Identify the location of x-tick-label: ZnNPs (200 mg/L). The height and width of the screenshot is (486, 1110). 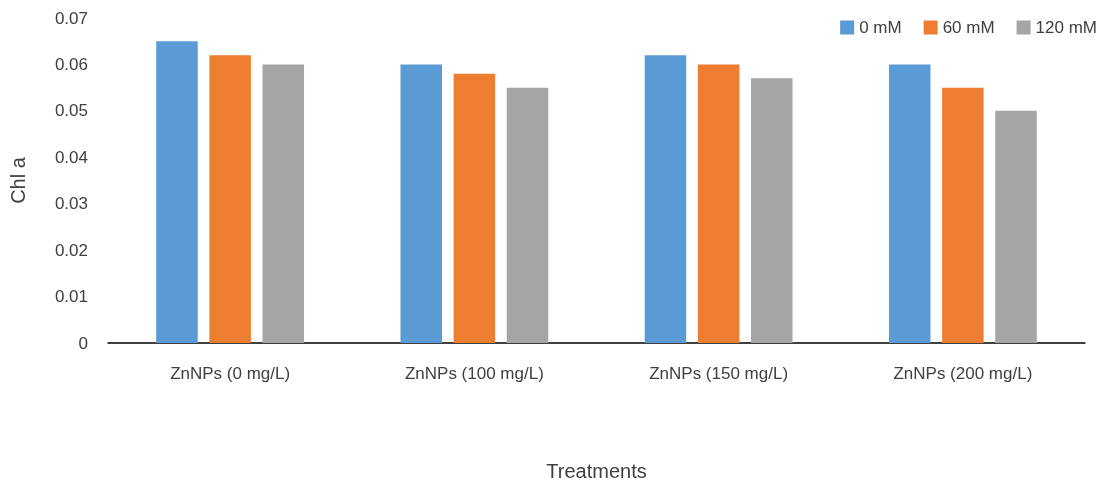
(963, 373).